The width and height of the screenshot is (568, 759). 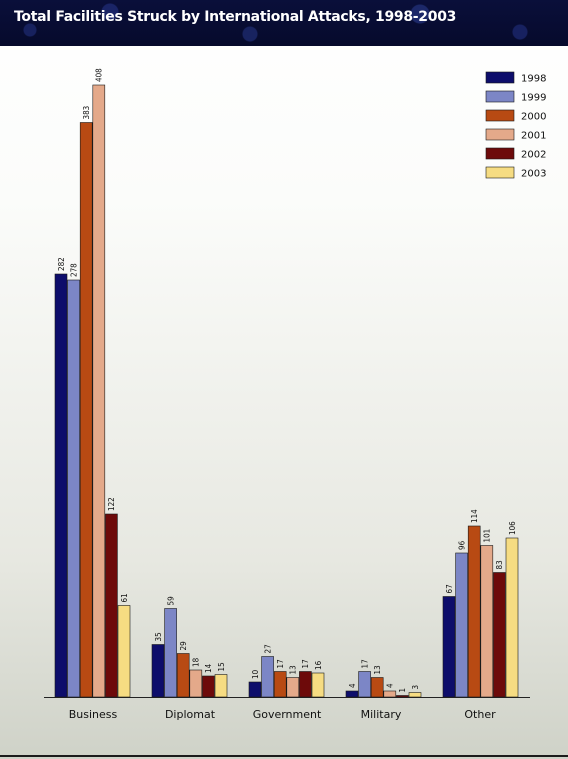 I want to click on data-label-1998-other: 67, so click(x=449, y=588).